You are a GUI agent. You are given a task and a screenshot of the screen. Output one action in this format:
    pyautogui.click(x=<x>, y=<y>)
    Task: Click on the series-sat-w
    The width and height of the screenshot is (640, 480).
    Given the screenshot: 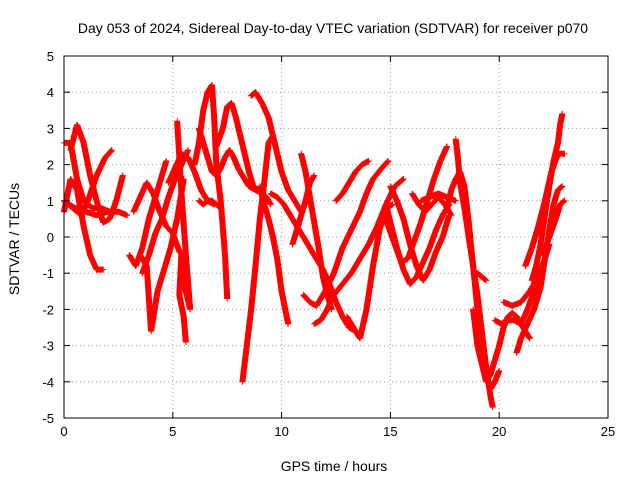 What is the action you would take?
    pyautogui.click(x=359, y=251)
    